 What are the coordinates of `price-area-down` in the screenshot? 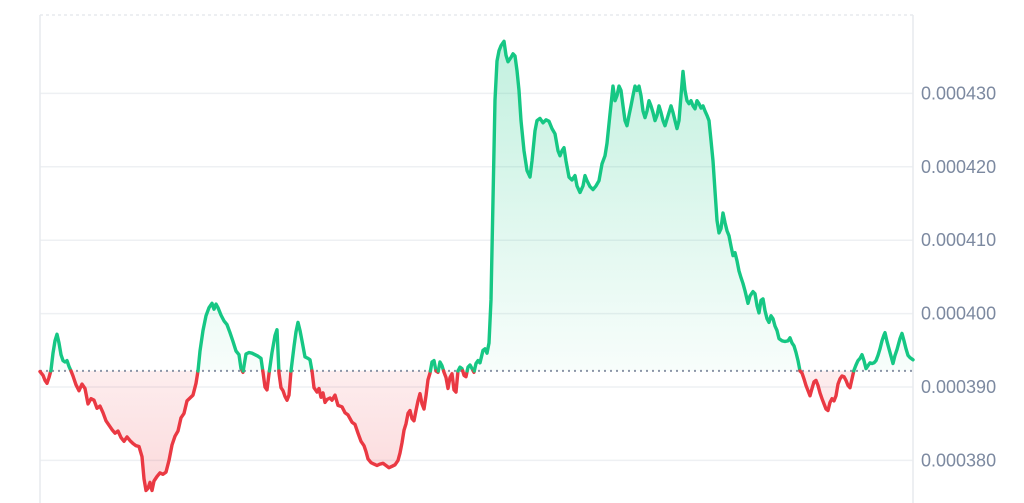 It's located at (134, 430).